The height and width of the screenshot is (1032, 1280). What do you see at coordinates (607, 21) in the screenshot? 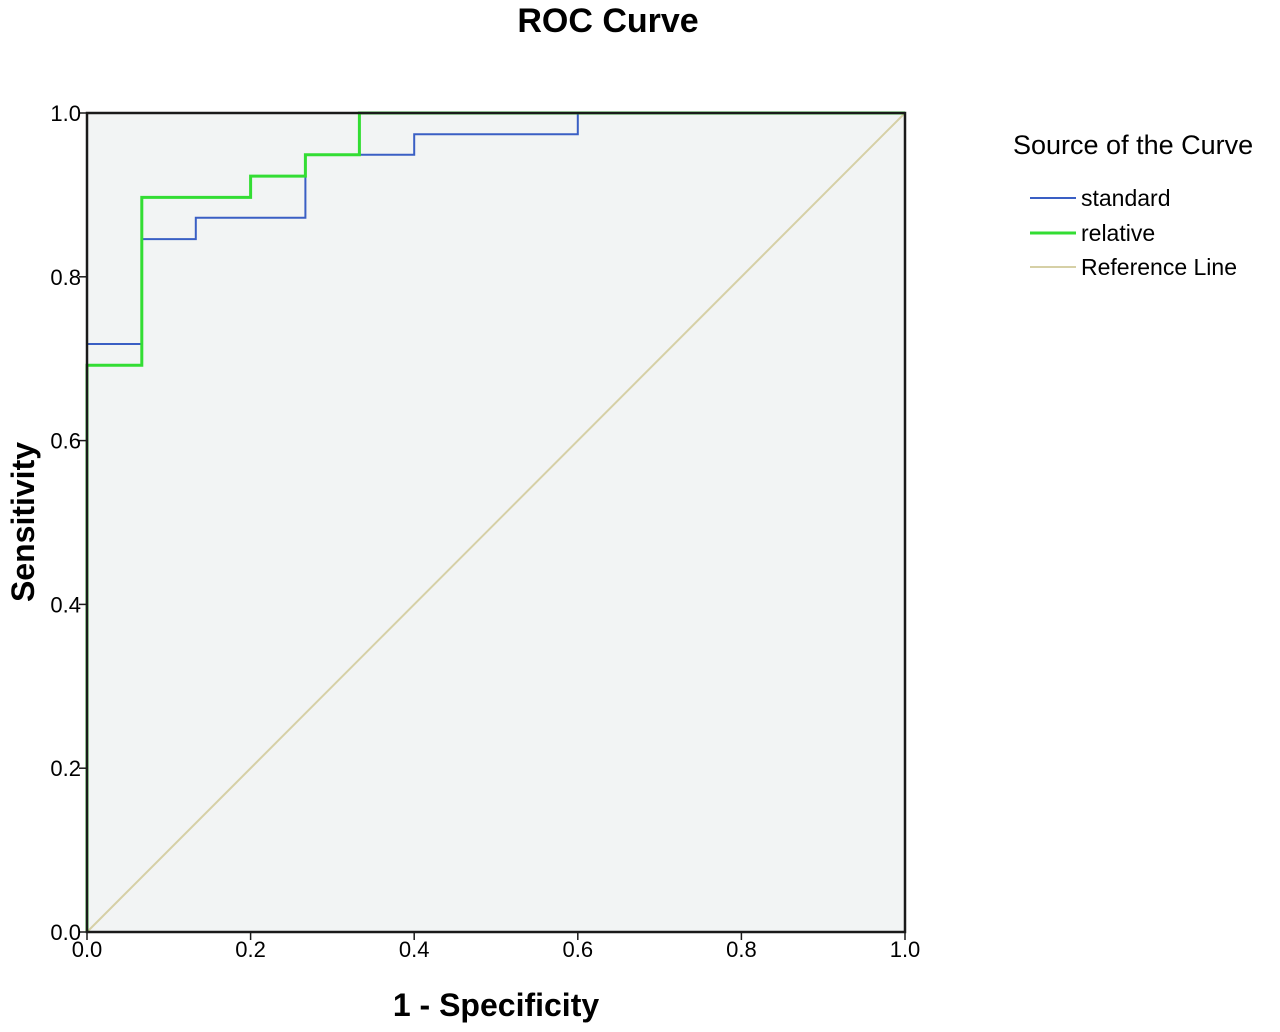
I see `chart-title: ROC Curve` at bounding box center [607, 21].